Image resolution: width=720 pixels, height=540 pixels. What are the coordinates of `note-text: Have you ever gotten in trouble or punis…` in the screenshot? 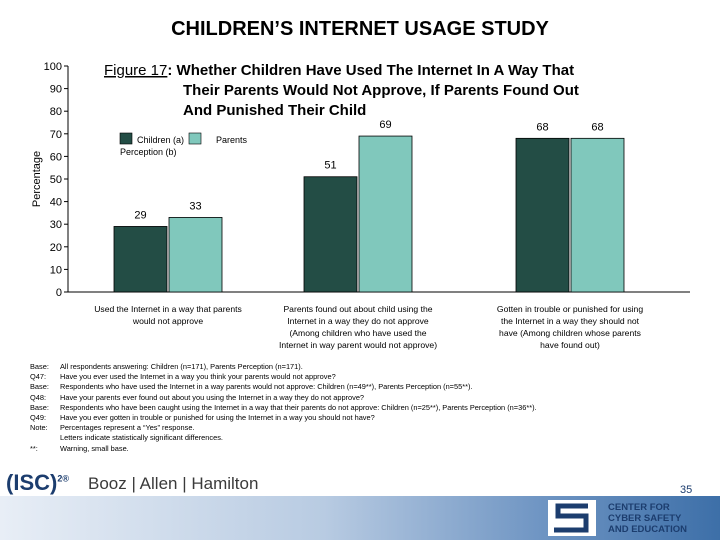 It's located at (217, 418).